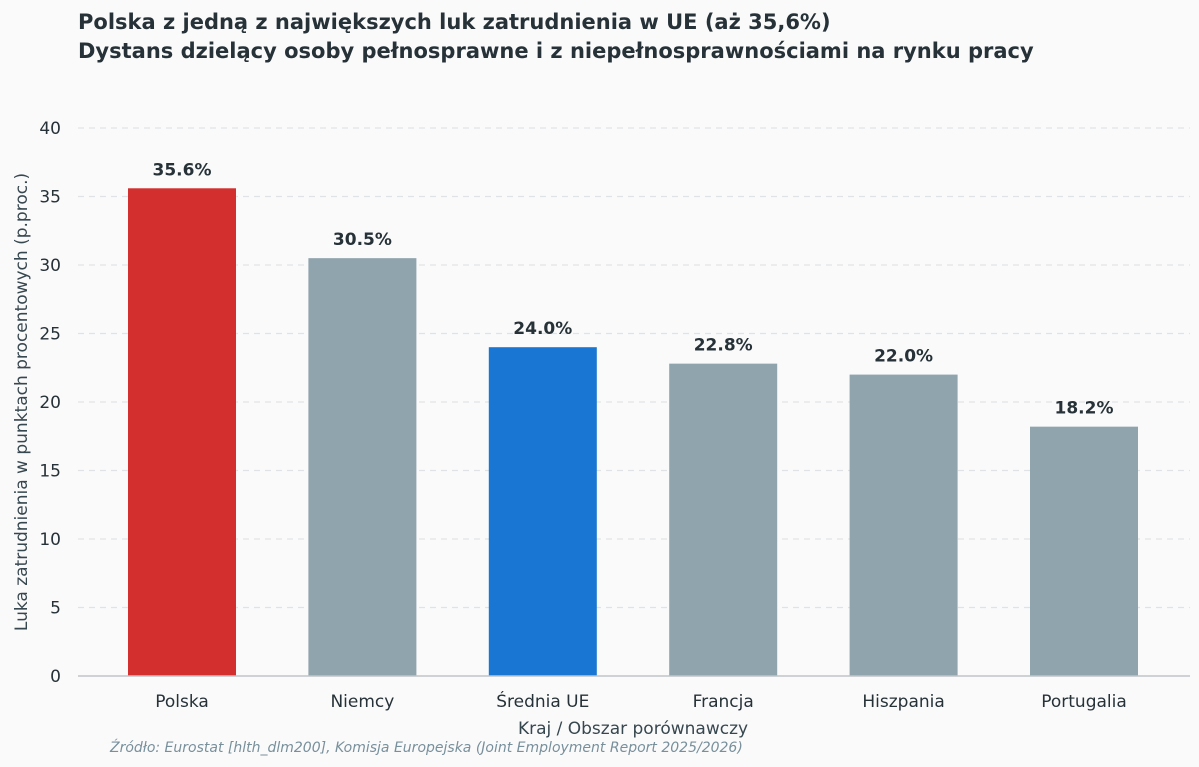  What do you see at coordinates (182, 170) in the screenshot?
I see `bar-value-label: 35.6%` at bounding box center [182, 170].